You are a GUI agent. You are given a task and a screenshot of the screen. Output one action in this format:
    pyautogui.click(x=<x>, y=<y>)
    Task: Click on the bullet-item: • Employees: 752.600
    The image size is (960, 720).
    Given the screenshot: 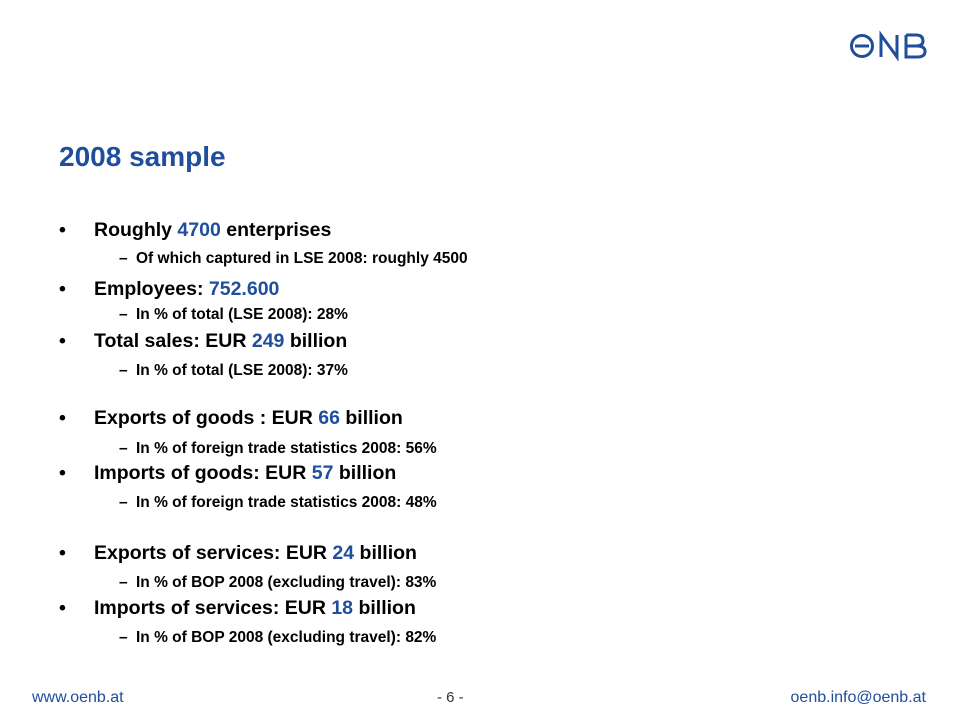 What is the action you would take?
    pyautogui.click(x=169, y=289)
    